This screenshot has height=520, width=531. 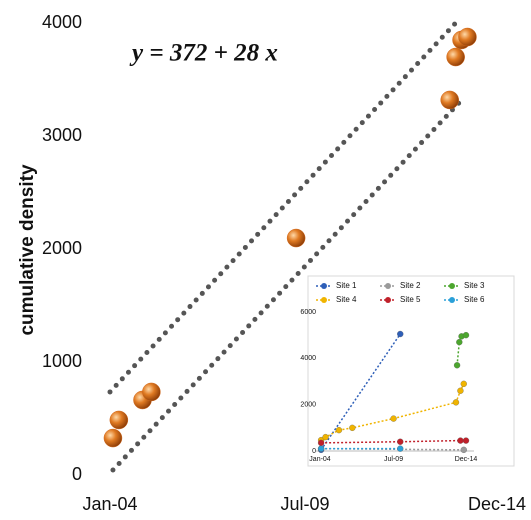 What do you see at coordinates (346, 285) in the screenshot?
I see `legend-label: Site 1` at bounding box center [346, 285].